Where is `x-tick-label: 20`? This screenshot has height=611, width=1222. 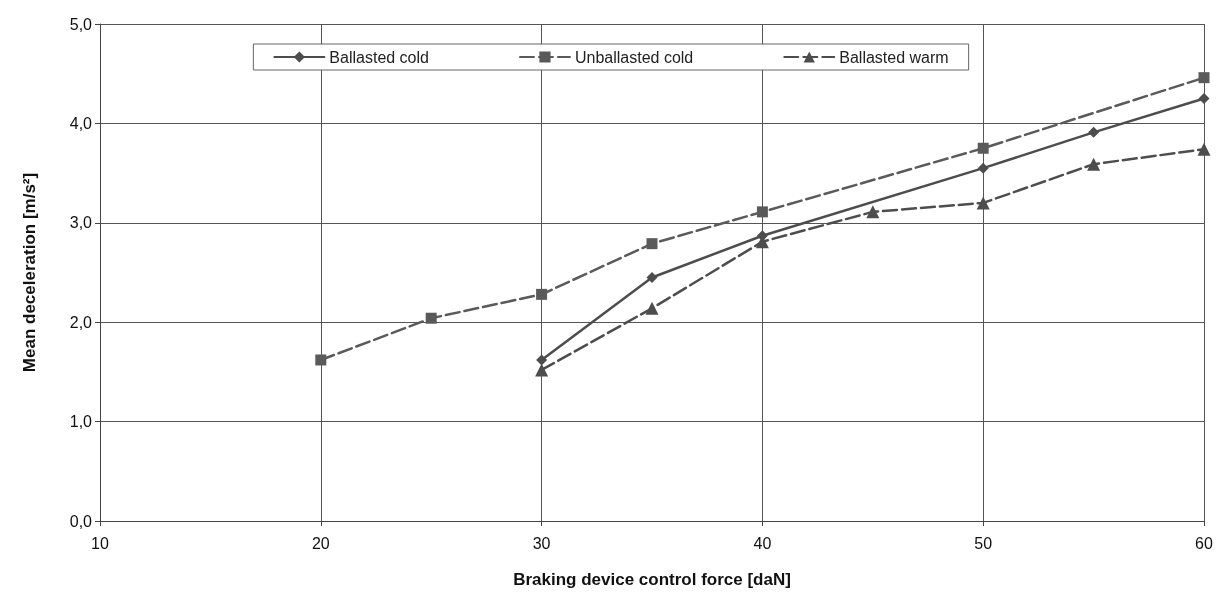
x-tick-label: 20 is located at coordinates (320, 543).